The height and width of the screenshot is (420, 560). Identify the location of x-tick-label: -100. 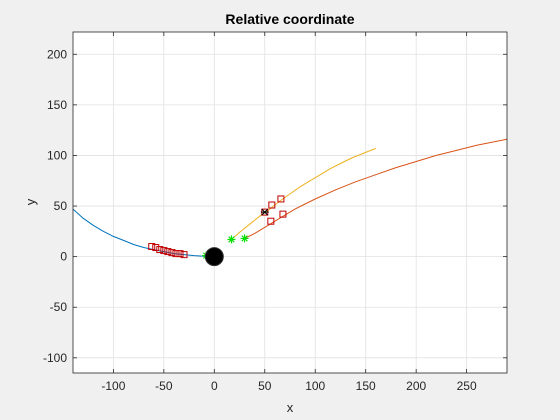
(113, 386).